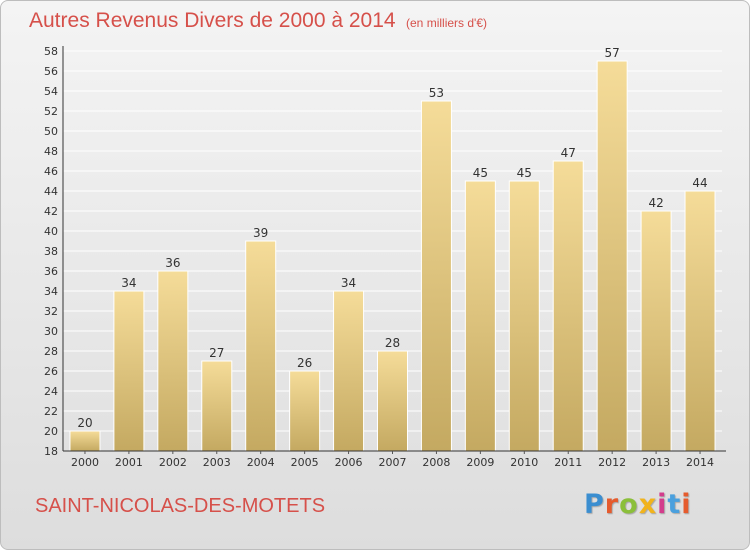 The width and height of the screenshot is (750, 550). What do you see at coordinates (699, 183) in the screenshot?
I see `data-label: 44` at bounding box center [699, 183].